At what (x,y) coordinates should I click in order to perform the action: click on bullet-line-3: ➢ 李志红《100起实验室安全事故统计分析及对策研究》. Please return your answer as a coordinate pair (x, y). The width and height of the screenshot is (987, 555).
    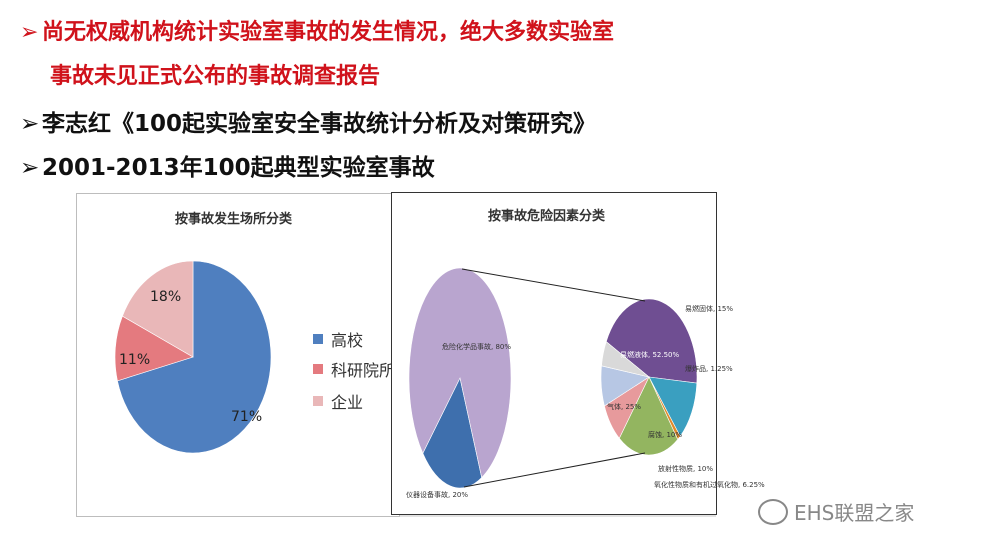
    Looking at the image, I should click on (308, 121).